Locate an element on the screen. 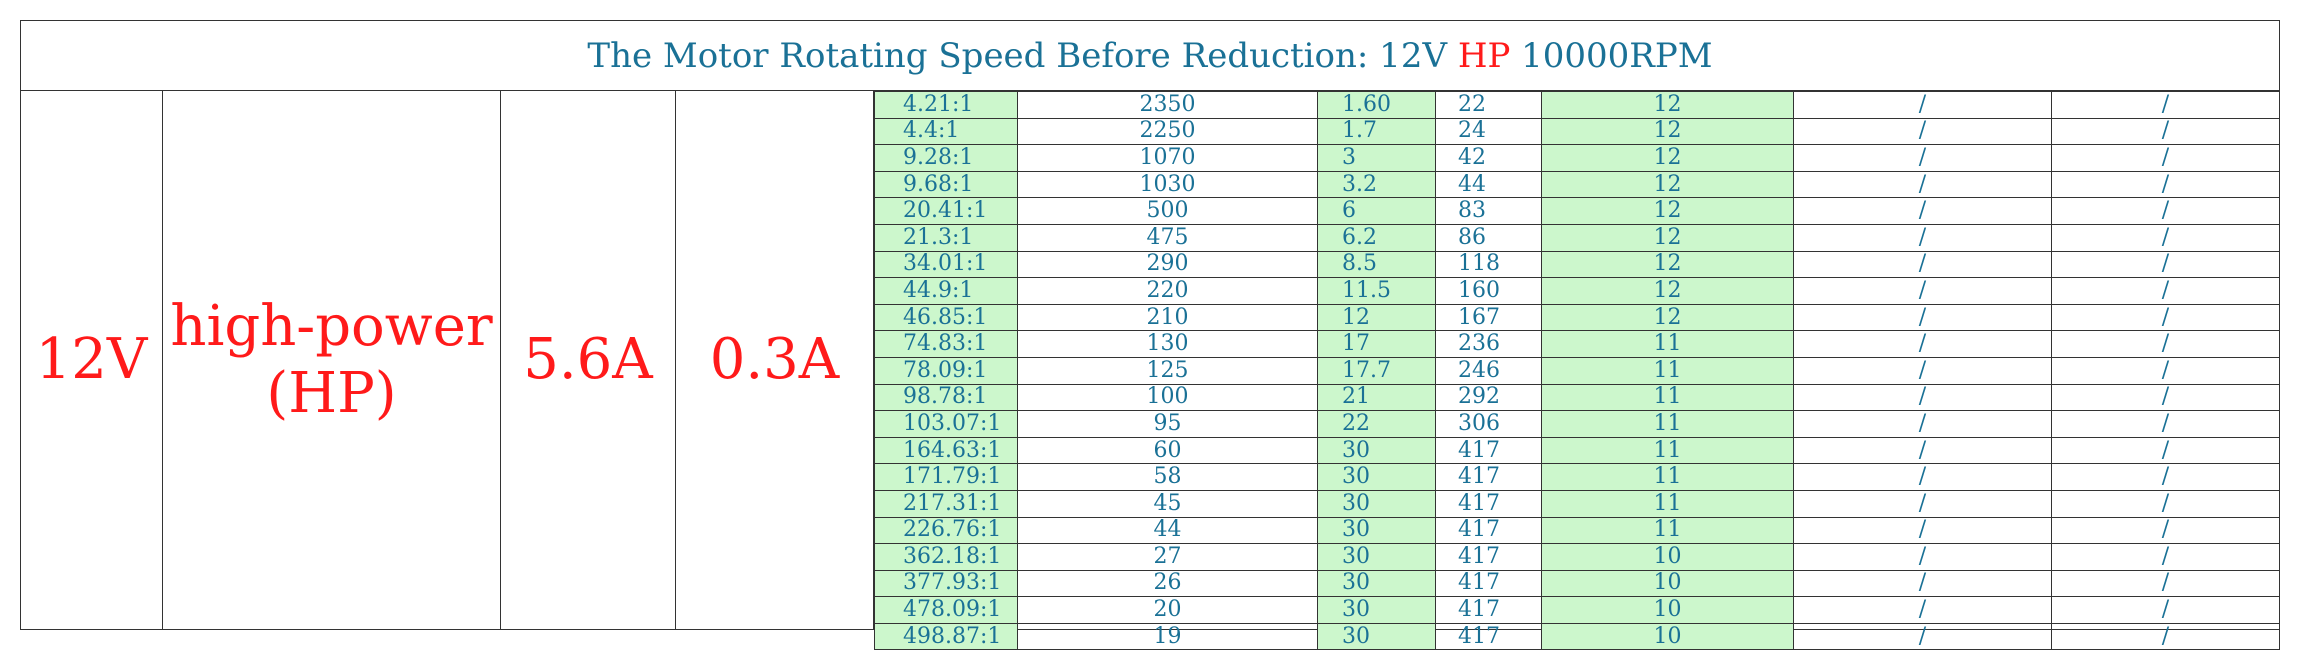 This screenshot has width=2300, height=652. ratio-cell: 9.68:1 is located at coordinates (946, 184).